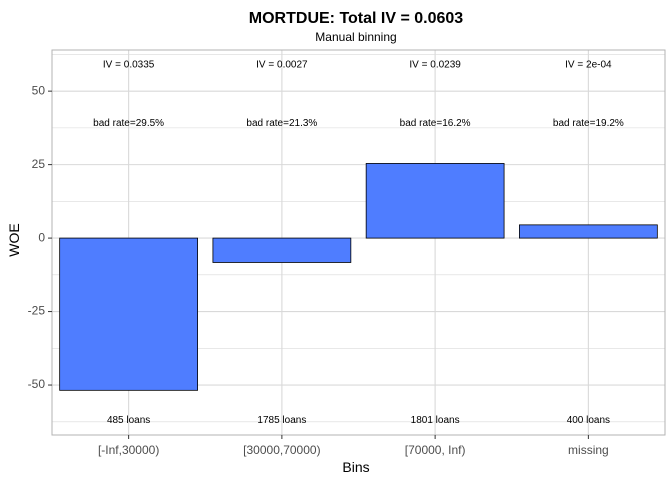 Image resolution: width=672 pixels, height=480 pixels. I want to click on y-axis-title: WOE, so click(14, 239).